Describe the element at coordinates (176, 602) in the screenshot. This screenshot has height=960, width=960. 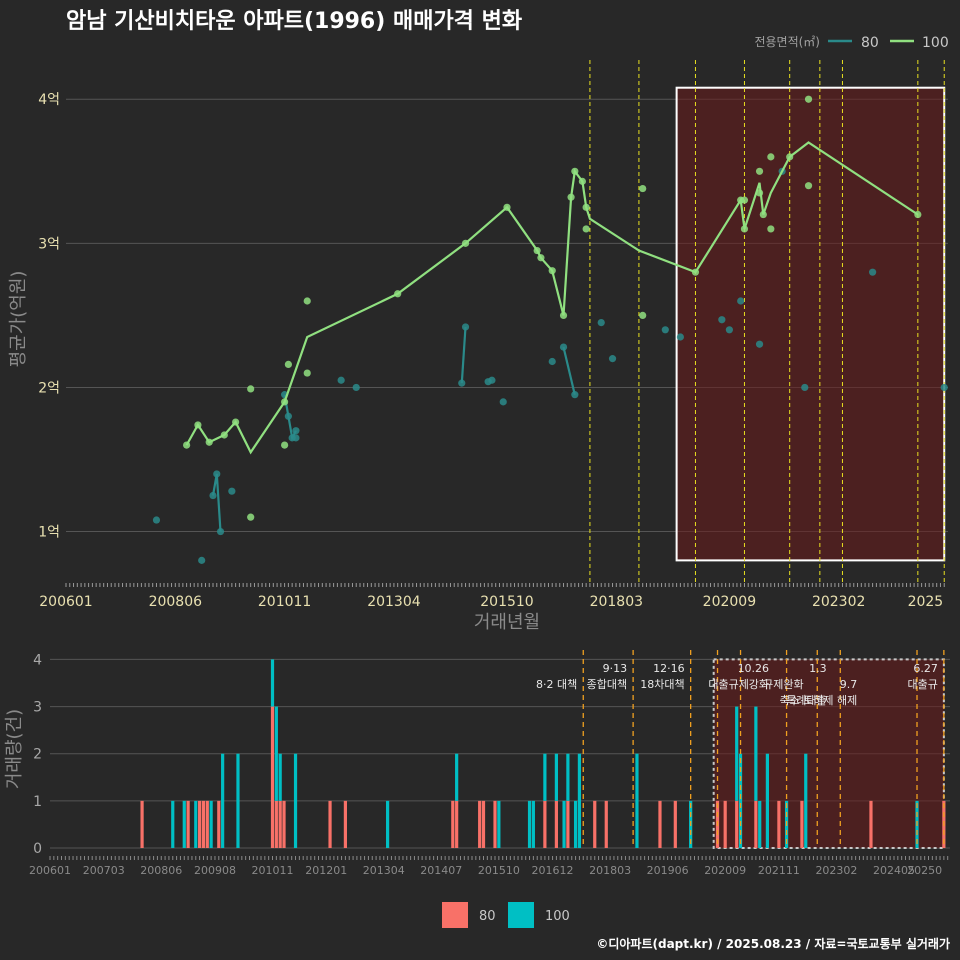
I see `x-tick-label: 200806` at that location.